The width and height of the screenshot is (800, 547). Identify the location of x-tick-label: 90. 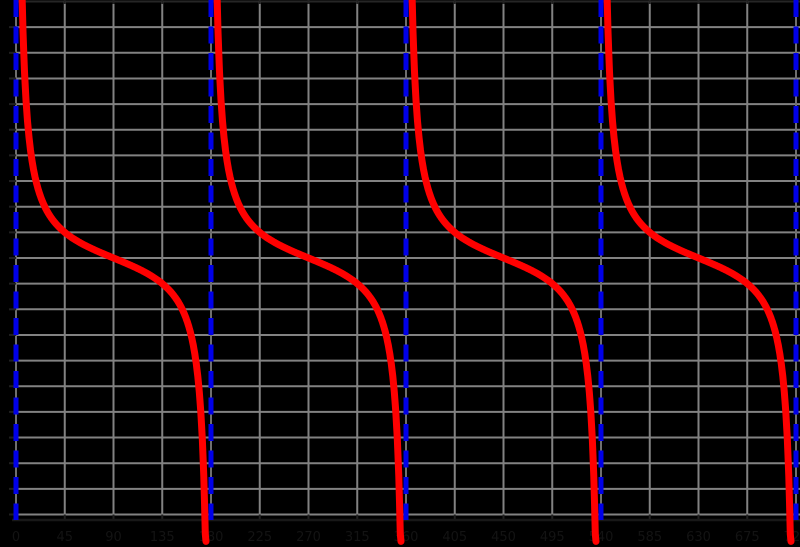
(113, 537).